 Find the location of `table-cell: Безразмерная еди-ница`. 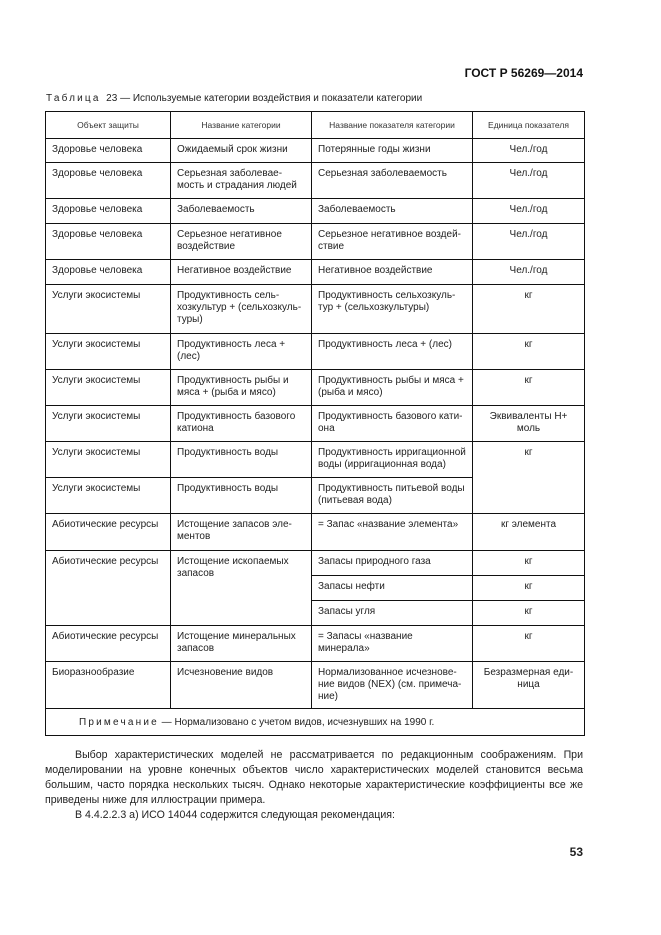

table-cell: Безразмерная еди-ница is located at coordinates (528, 685).